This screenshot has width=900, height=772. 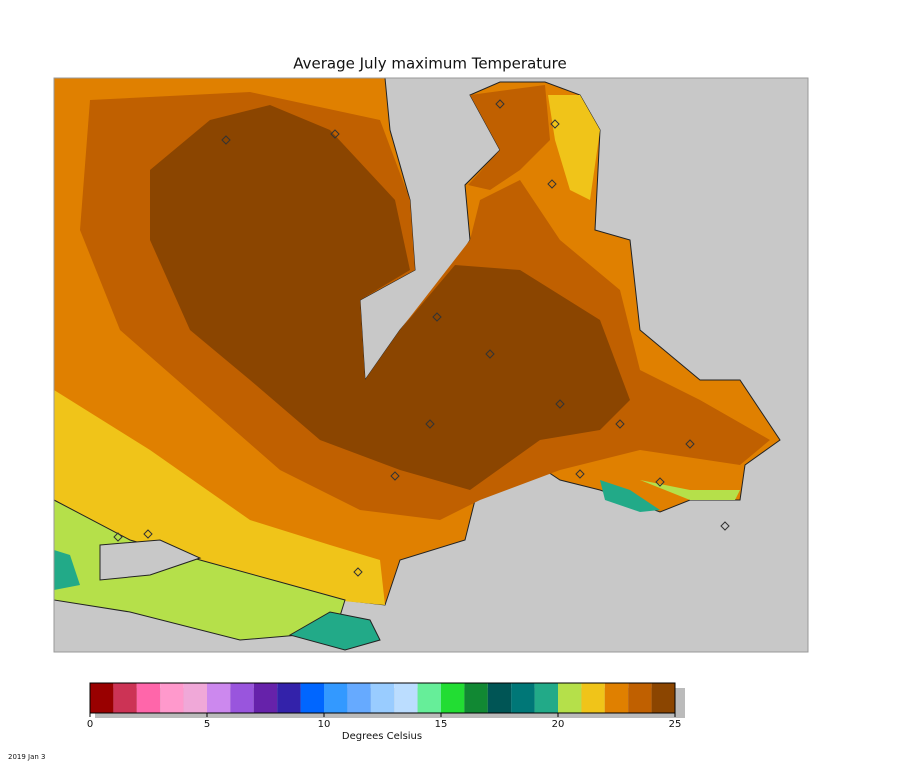 What do you see at coordinates (90, 724) in the screenshot?
I see `colorbar-tick-label: 0` at bounding box center [90, 724].